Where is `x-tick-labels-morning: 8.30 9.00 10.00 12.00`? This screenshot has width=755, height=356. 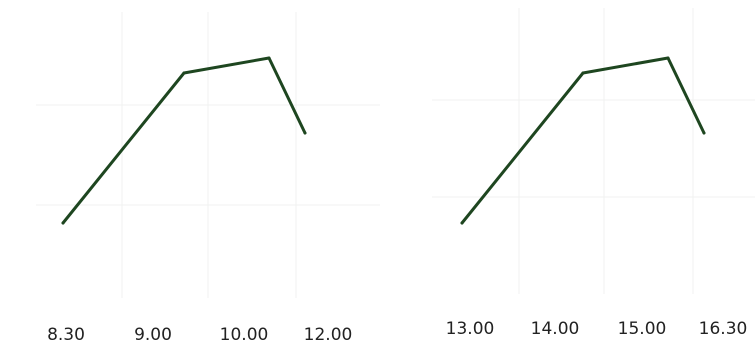
x-tick-labels-morning: 8.30 9.00 10.00 12.00 is located at coordinates (199, 335).